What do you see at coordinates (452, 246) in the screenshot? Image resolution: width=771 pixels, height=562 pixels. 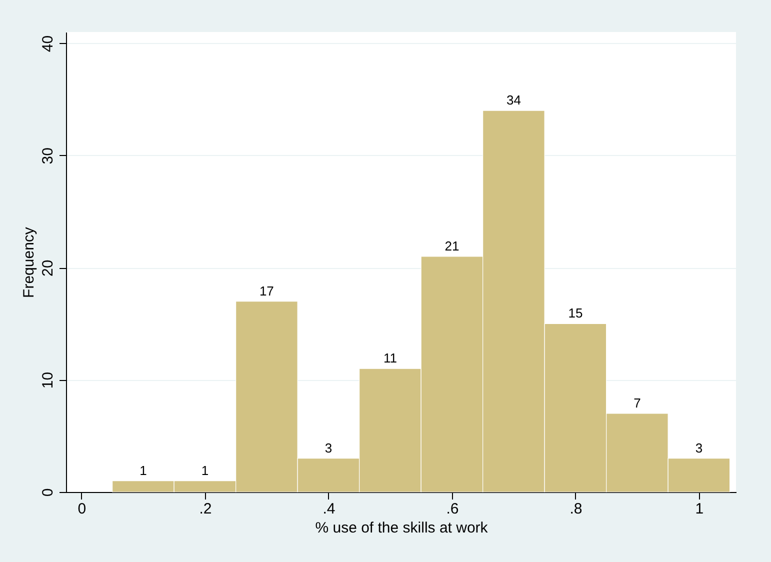 I see `data-label: 21` at bounding box center [452, 246].